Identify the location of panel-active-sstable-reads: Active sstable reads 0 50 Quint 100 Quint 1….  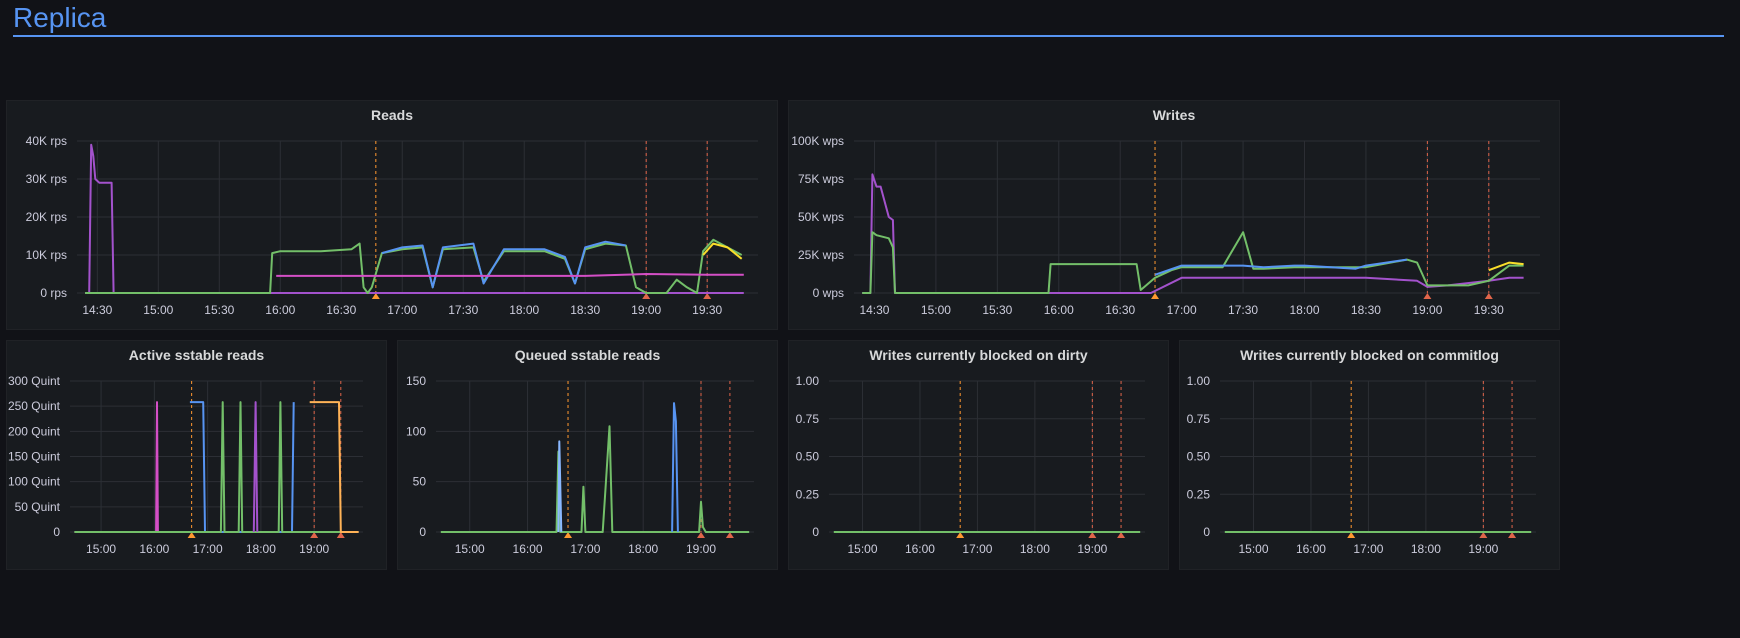
(196, 455).